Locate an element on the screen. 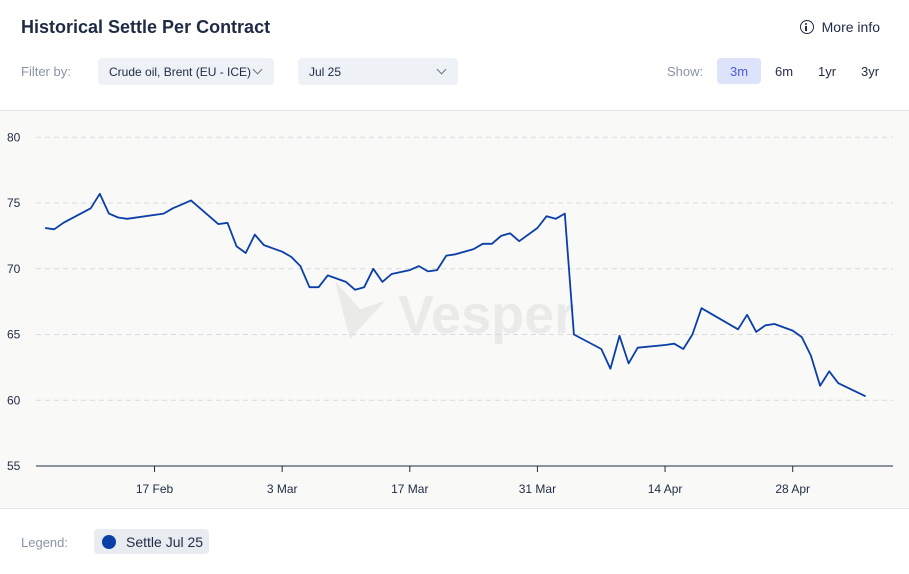 This screenshot has width=909, height=574. more-info-label: More info is located at coordinates (850, 27).